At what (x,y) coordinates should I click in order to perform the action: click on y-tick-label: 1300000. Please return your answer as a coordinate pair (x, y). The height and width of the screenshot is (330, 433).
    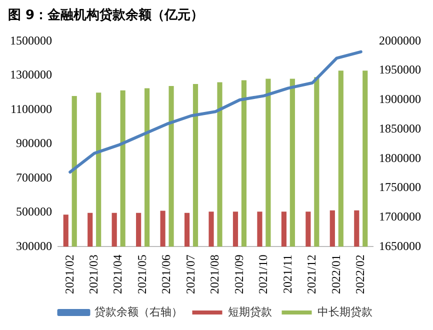
    Looking at the image, I should click on (31, 75).